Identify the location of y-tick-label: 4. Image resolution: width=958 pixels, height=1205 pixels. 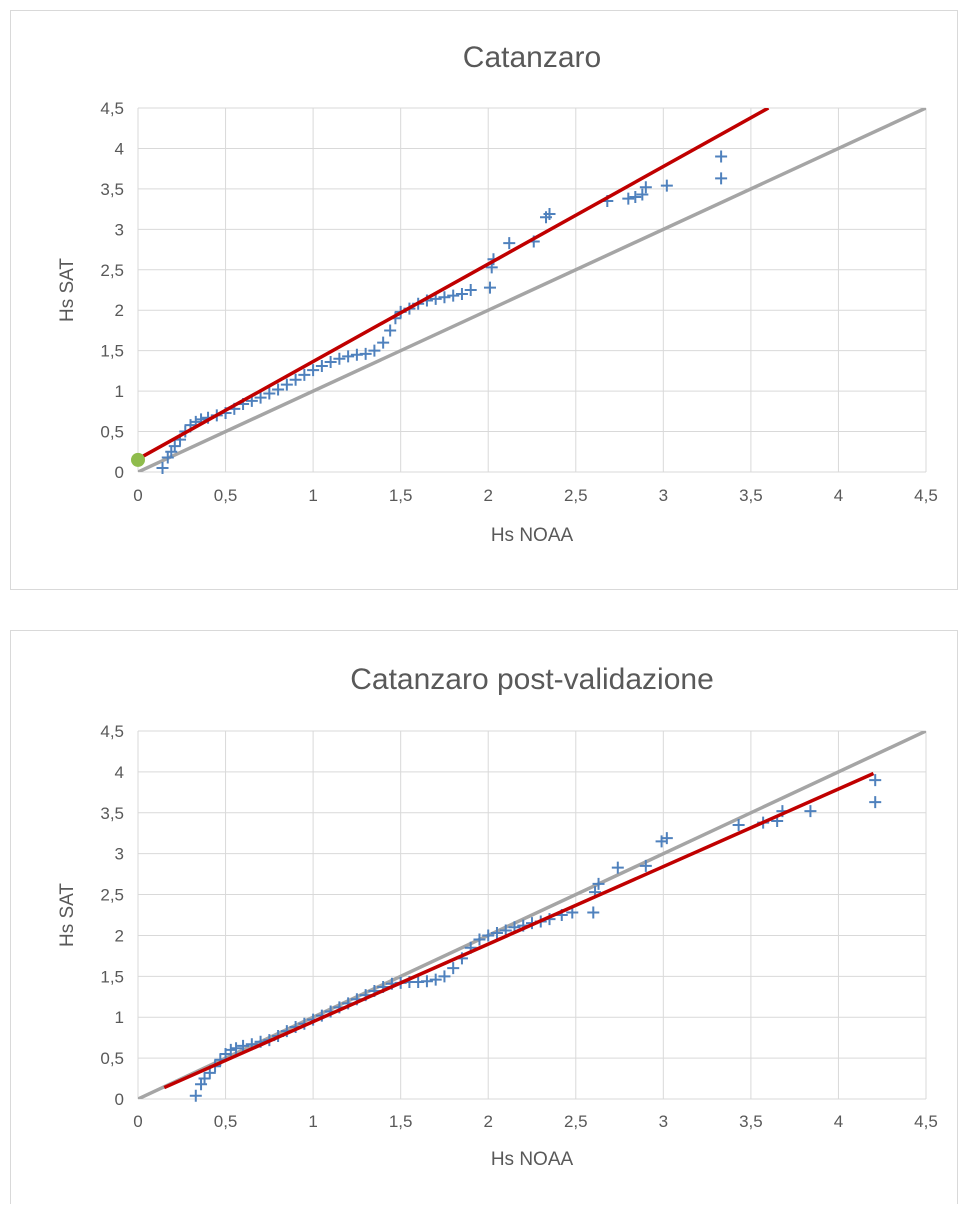
(119, 772).